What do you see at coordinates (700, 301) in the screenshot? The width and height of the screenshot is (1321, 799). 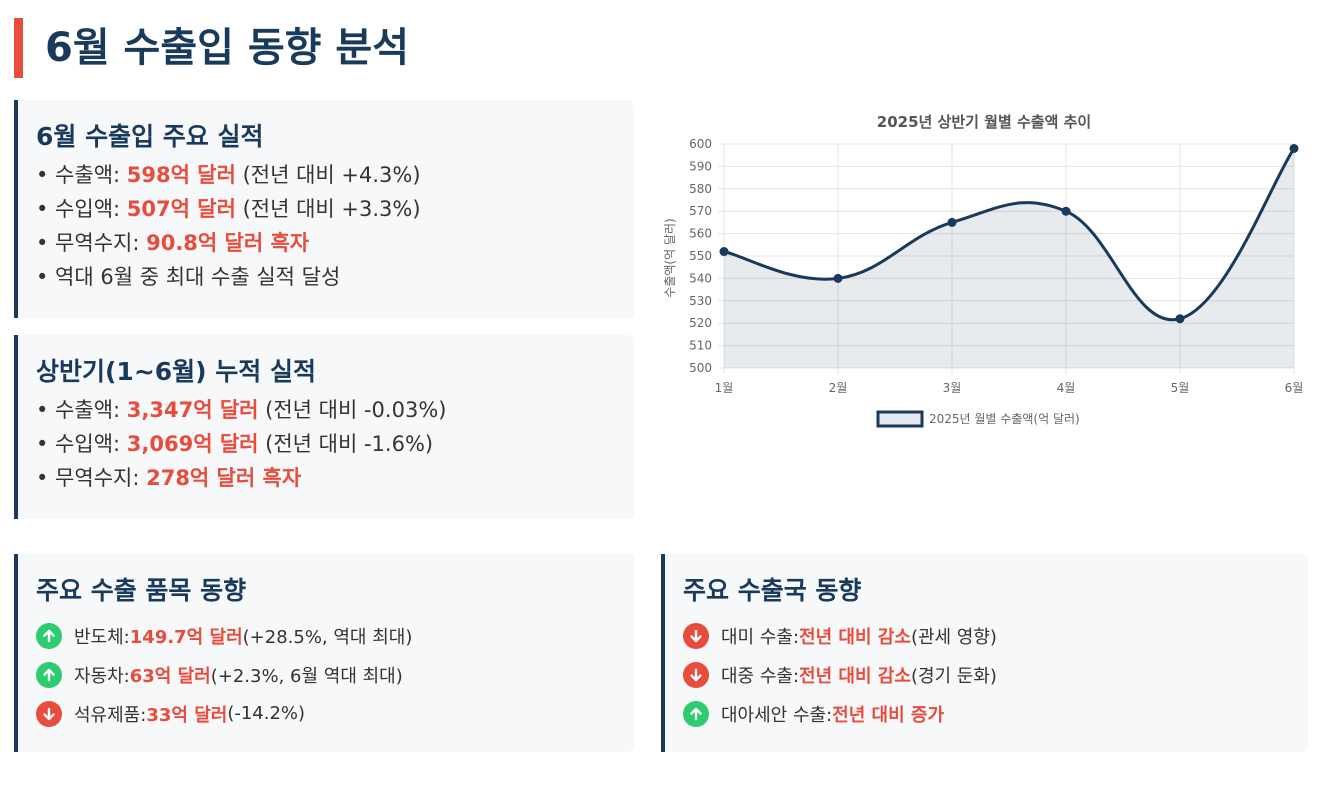 I see `y-tick-label: 530` at bounding box center [700, 301].